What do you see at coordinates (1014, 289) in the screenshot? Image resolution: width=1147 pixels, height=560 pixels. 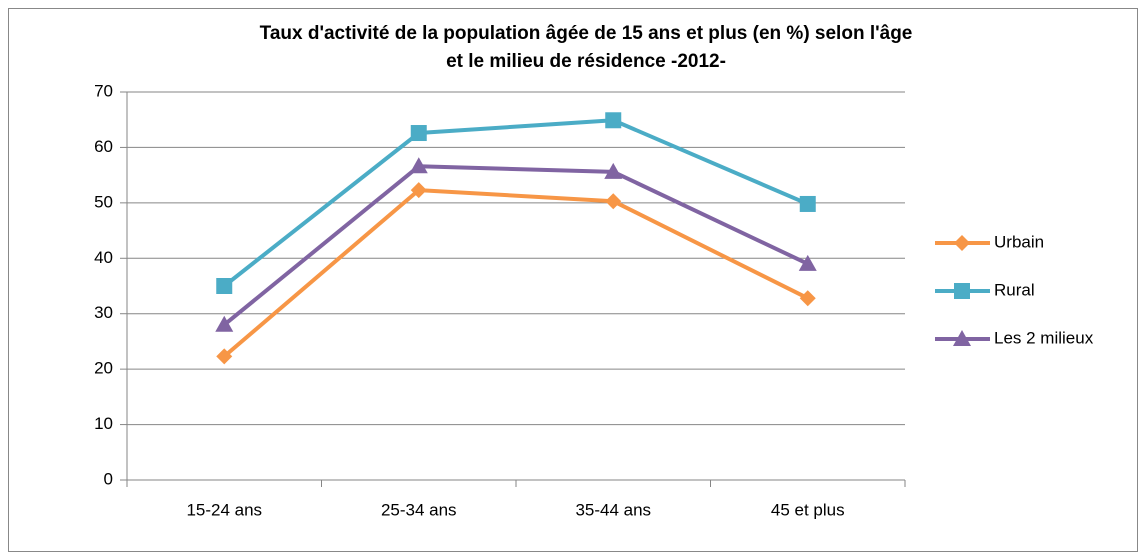 I see `legend-label: Rural` at bounding box center [1014, 289].